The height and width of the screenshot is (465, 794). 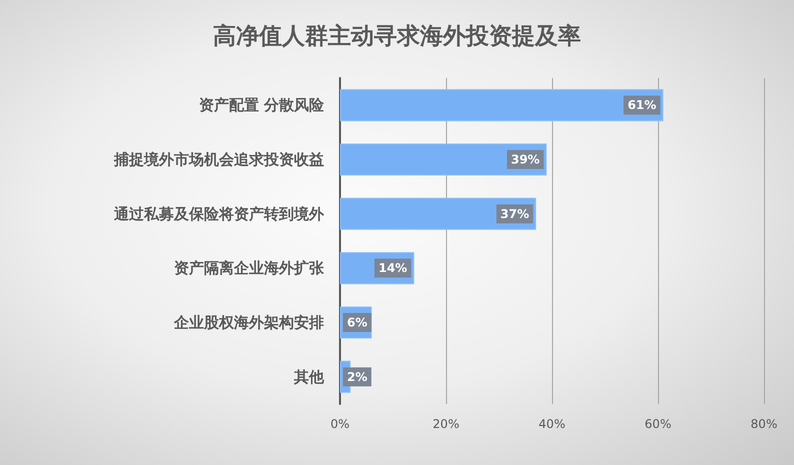 What do you see at coordinates (219, 213) in the screenshot?
I see `y-tick-label: 通过私募及保险将资产转到境外` at bounding box center [219, 213].